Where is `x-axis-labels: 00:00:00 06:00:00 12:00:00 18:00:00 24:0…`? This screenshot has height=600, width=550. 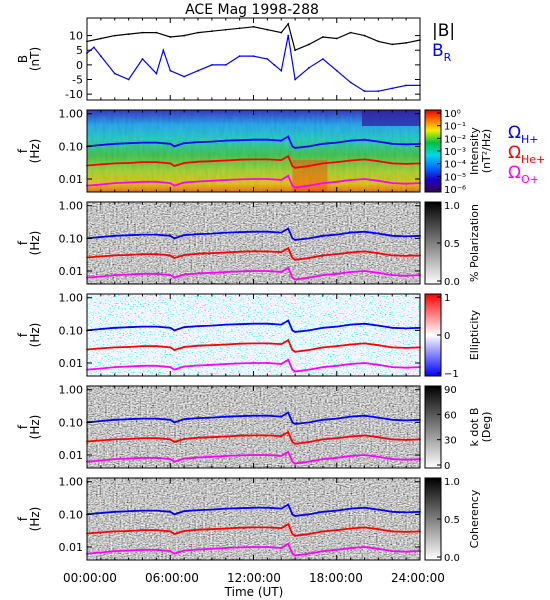 x-axis-labels: 00:00:00 06:00:00 12:00:00 18:00:00 24:0… is located at coordinates (254, 585).